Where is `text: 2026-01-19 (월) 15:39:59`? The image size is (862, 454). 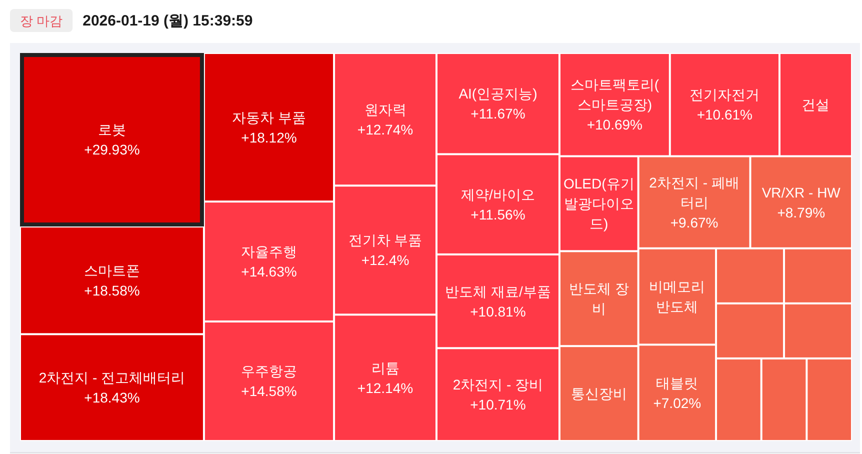
text: 2026-01-19 (월) 15:39:59 is located at coordinates (167, 21).